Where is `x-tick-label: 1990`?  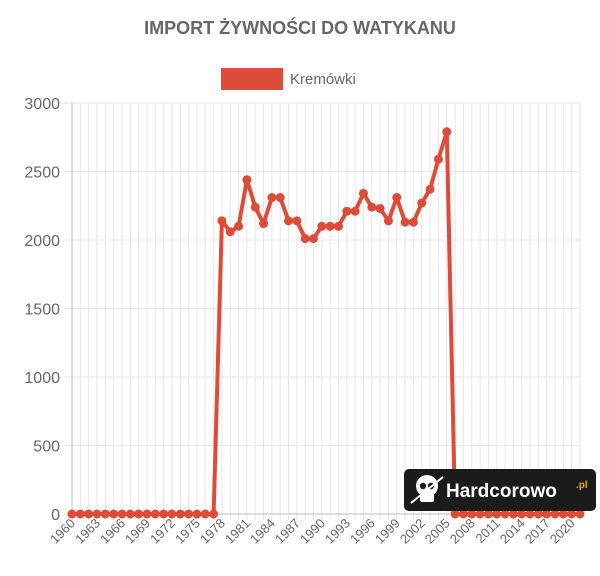 x-tick-label: 1990 is located at coordinates (312, 531).